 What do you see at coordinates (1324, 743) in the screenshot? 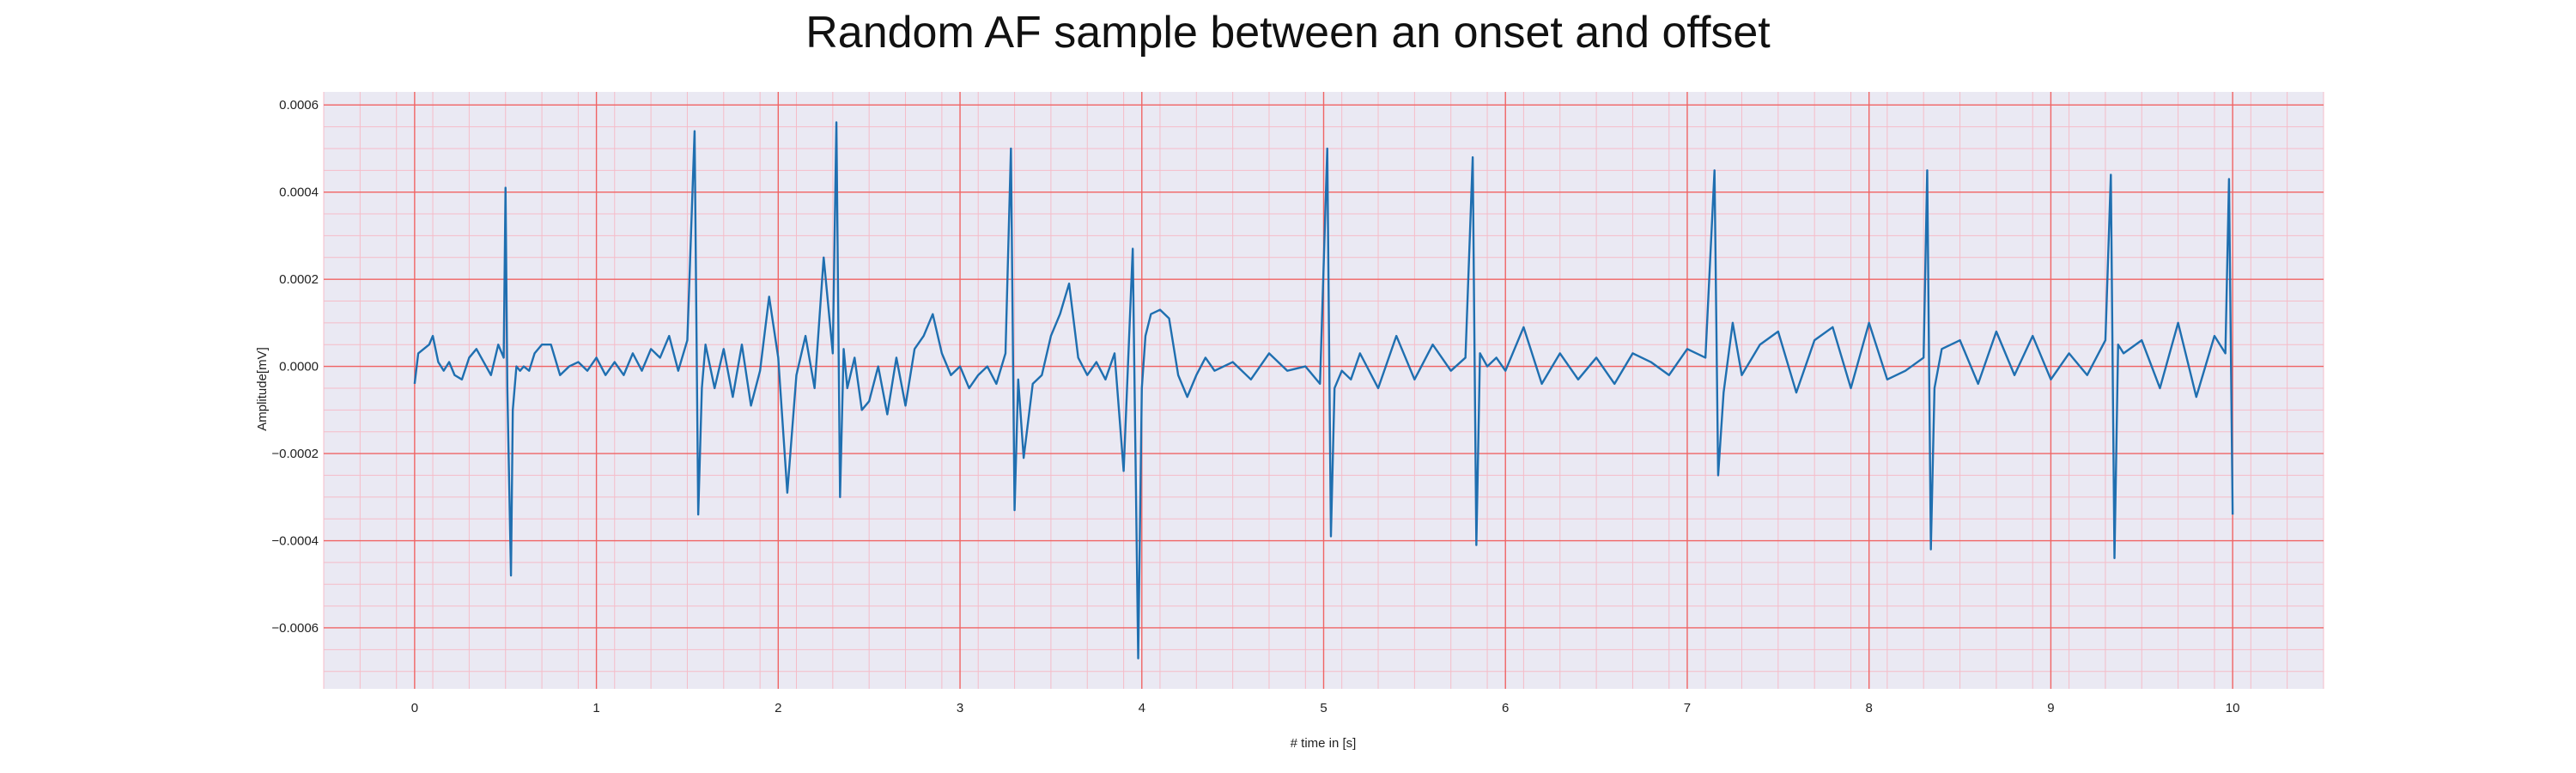
I see `x-axis-label: # time in [s]` at bounding box center [1324, 743].